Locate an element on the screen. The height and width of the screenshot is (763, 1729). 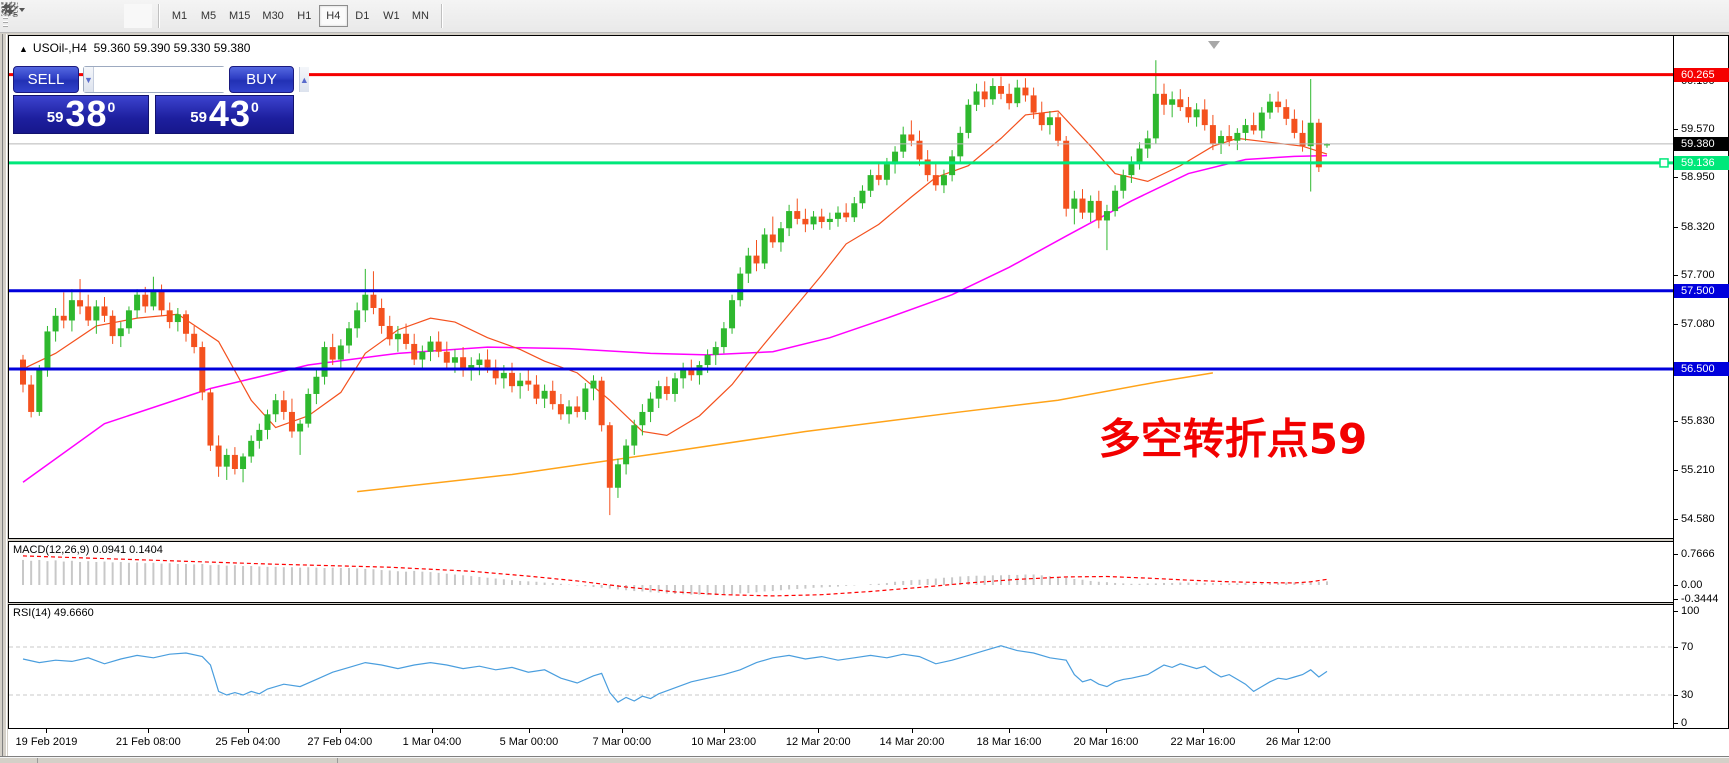
rsi-axis-tick: 30 is located at coordinates (1701, 695).